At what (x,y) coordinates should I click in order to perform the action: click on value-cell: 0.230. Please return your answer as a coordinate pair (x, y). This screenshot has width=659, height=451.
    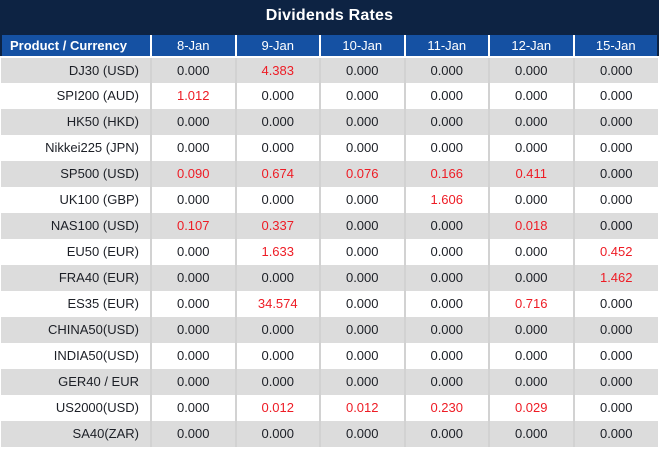
    Looking at the image, I should click on (447, 407).